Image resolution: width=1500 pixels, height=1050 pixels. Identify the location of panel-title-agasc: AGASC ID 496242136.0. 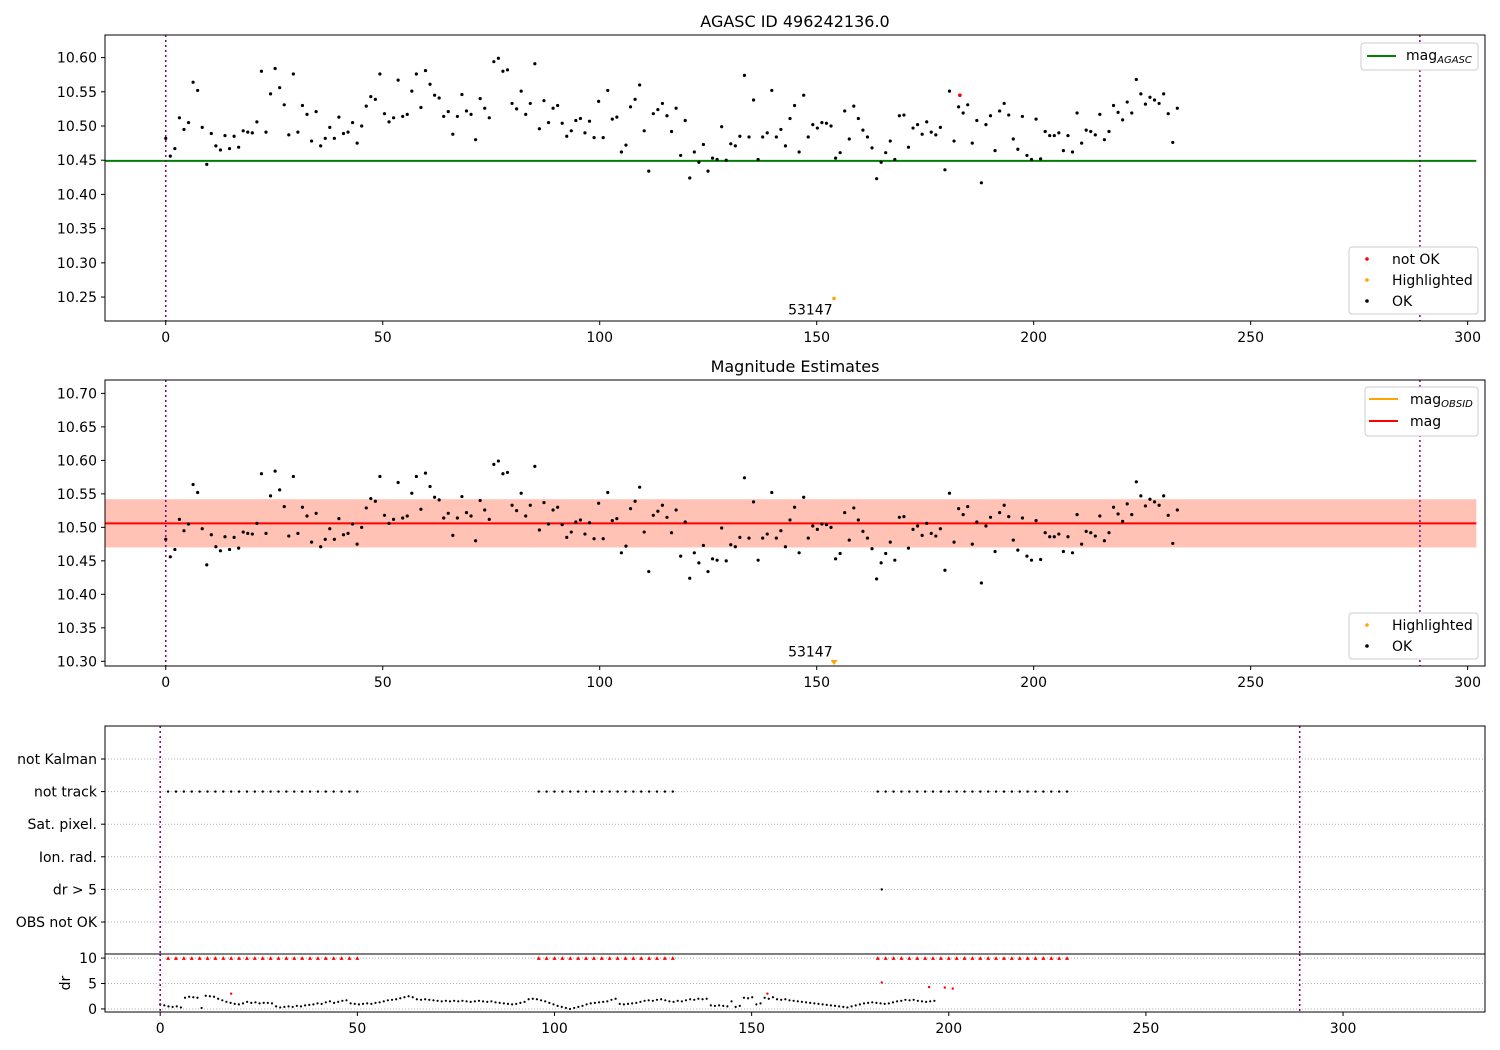
(794, 21).